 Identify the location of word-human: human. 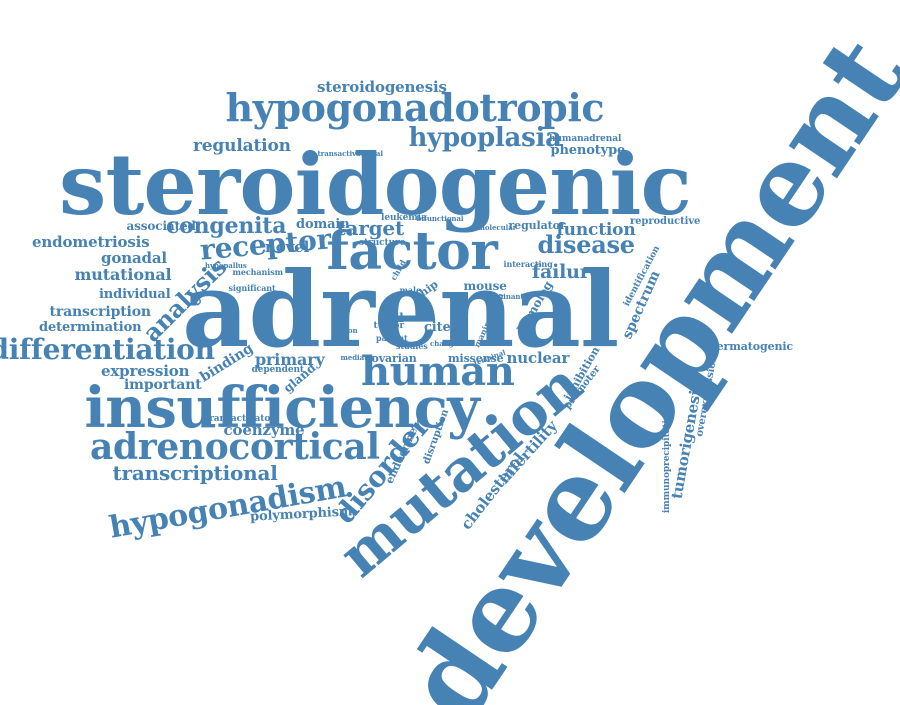
(438, 371).